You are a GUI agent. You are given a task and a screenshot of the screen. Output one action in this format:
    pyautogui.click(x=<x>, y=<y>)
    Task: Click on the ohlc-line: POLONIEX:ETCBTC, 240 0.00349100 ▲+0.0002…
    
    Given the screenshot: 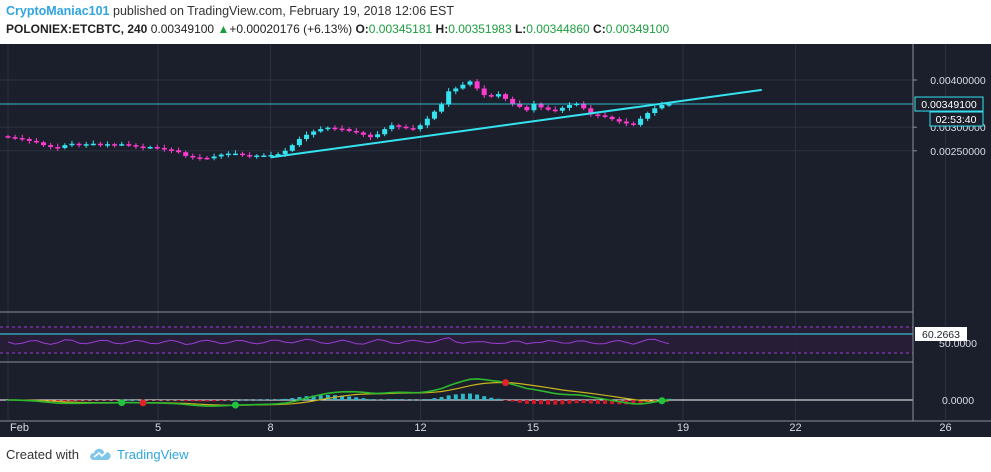 What is the action you would take?
    pyautogui.click(x=337, y=29)
    